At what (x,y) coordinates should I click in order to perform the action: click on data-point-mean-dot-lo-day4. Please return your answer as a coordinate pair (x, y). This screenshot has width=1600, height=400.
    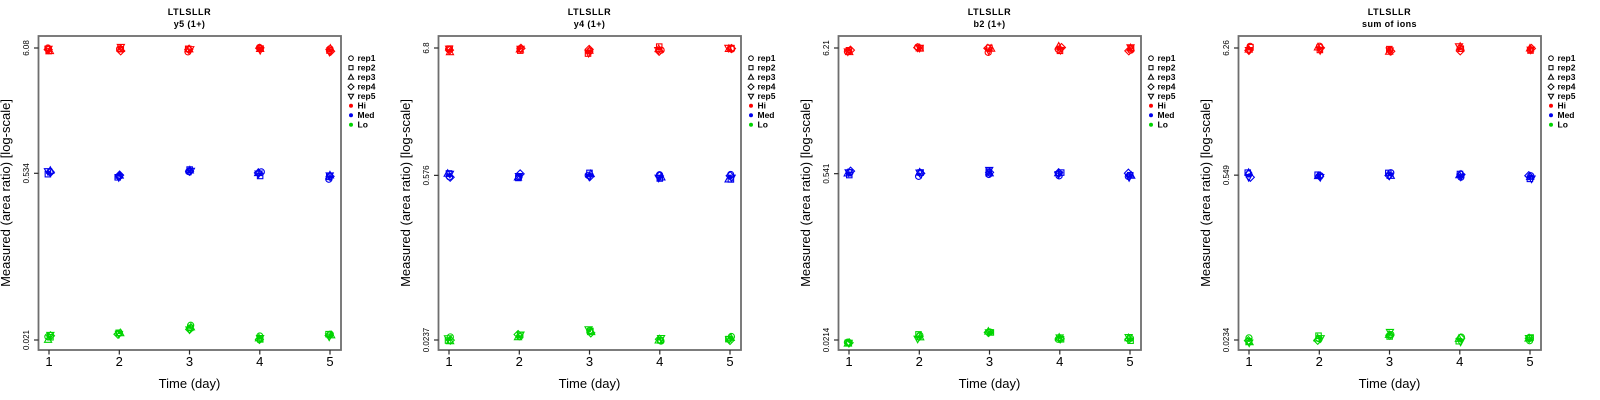
    Looking at the image, I should click on (1060, 337).